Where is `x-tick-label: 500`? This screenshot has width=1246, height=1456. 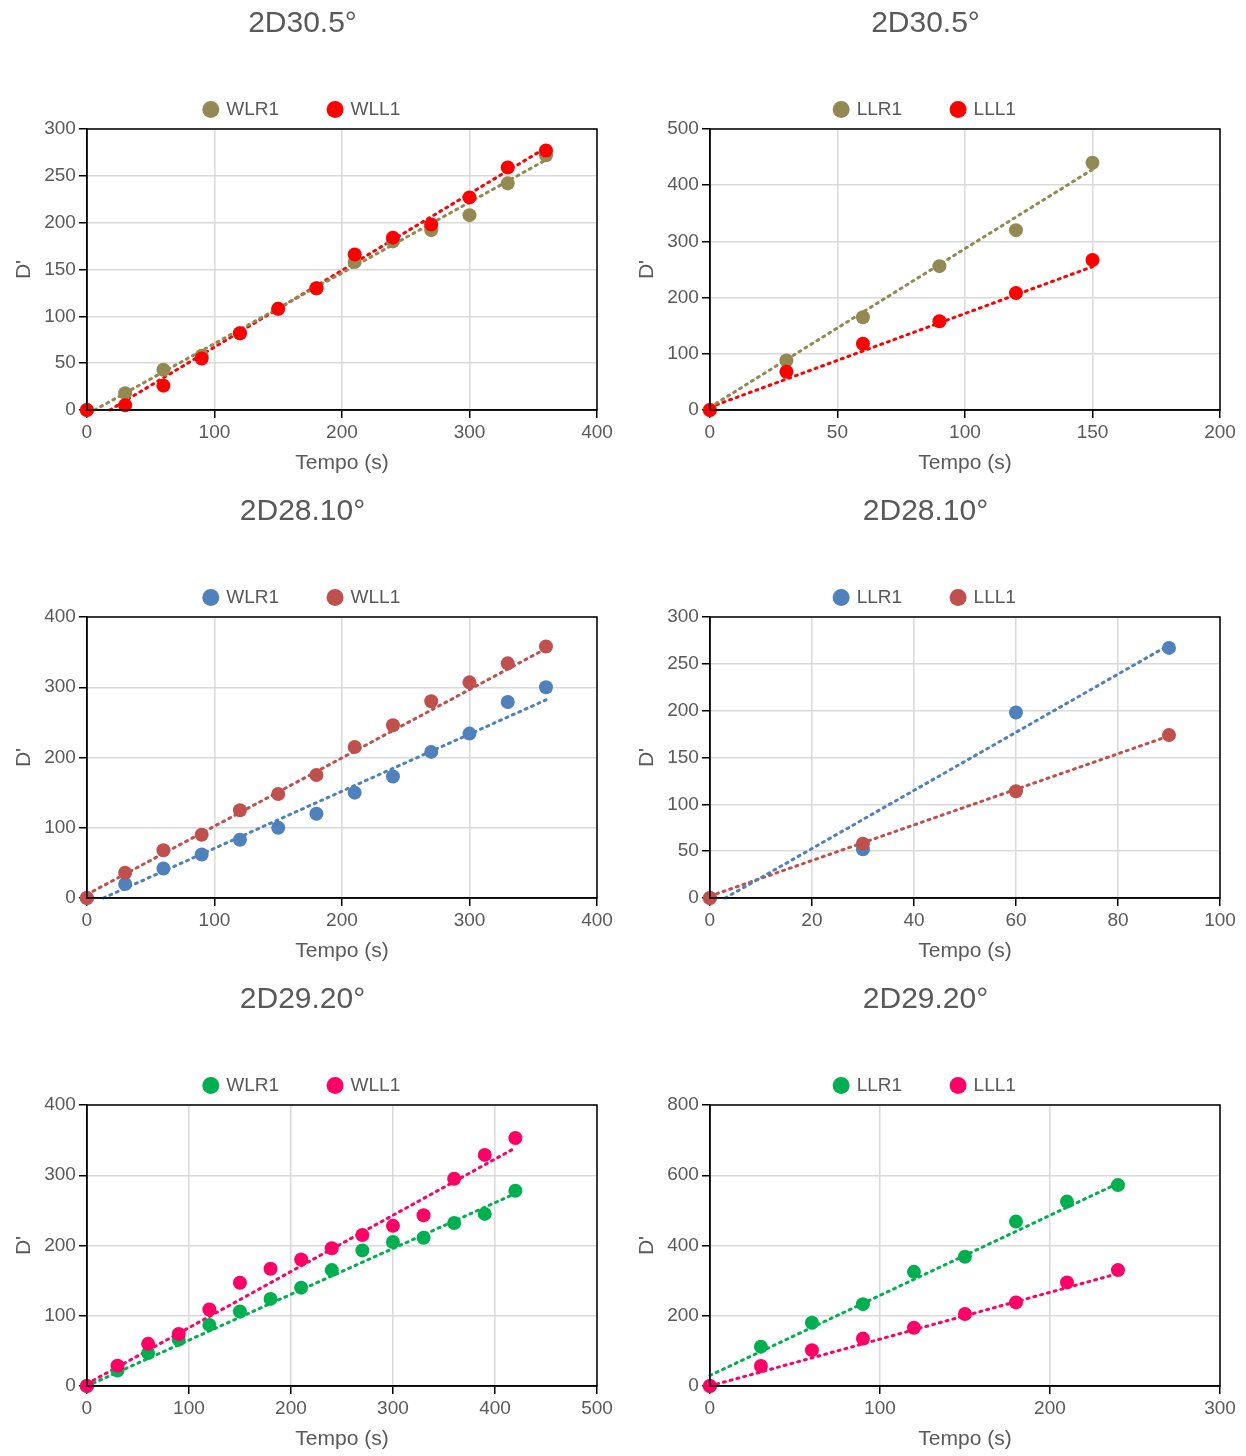
x-tick-label: 500 is located at coordinates (597, 1407).